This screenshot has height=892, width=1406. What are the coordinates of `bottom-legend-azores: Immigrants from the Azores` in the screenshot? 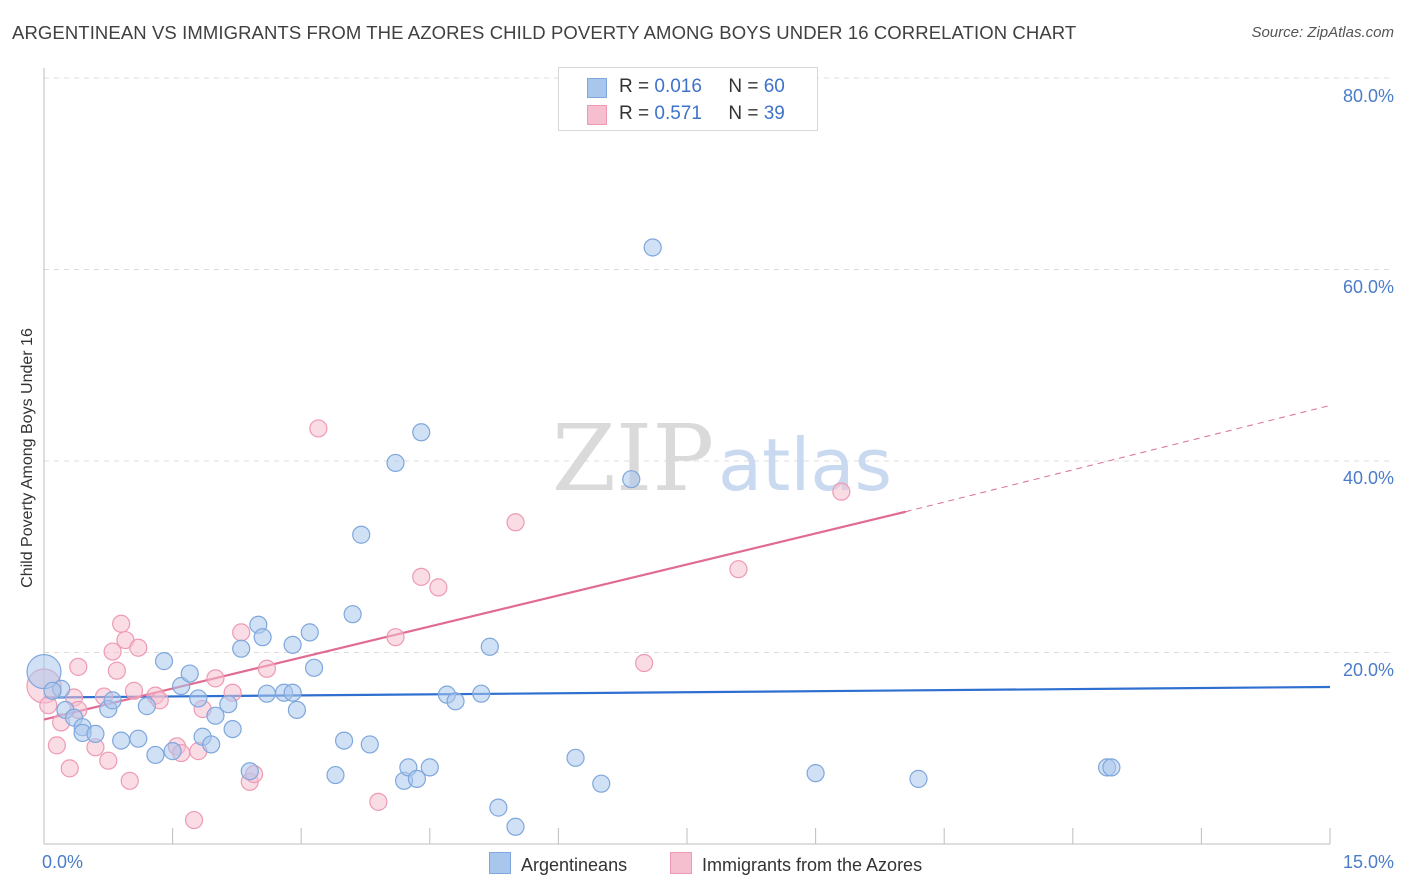 It's located at (796, 864).